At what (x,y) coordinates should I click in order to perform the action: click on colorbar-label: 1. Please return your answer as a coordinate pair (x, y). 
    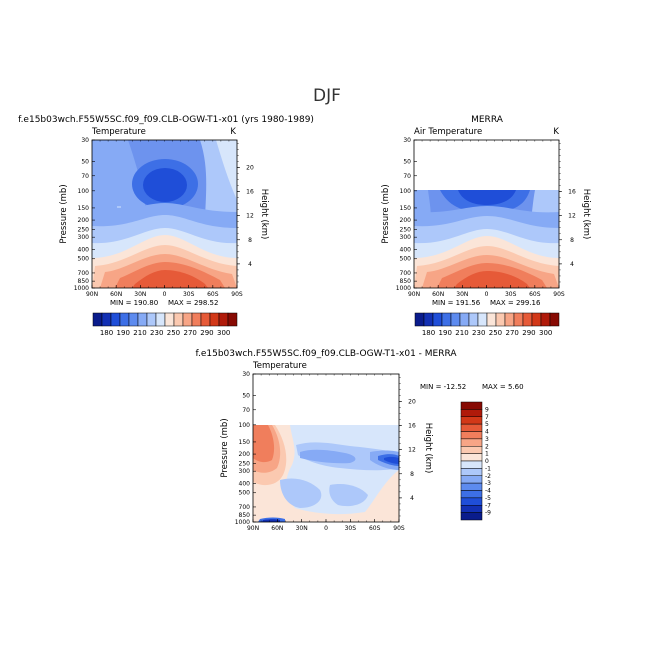
    Looking at the image, I should click on (487, 454).